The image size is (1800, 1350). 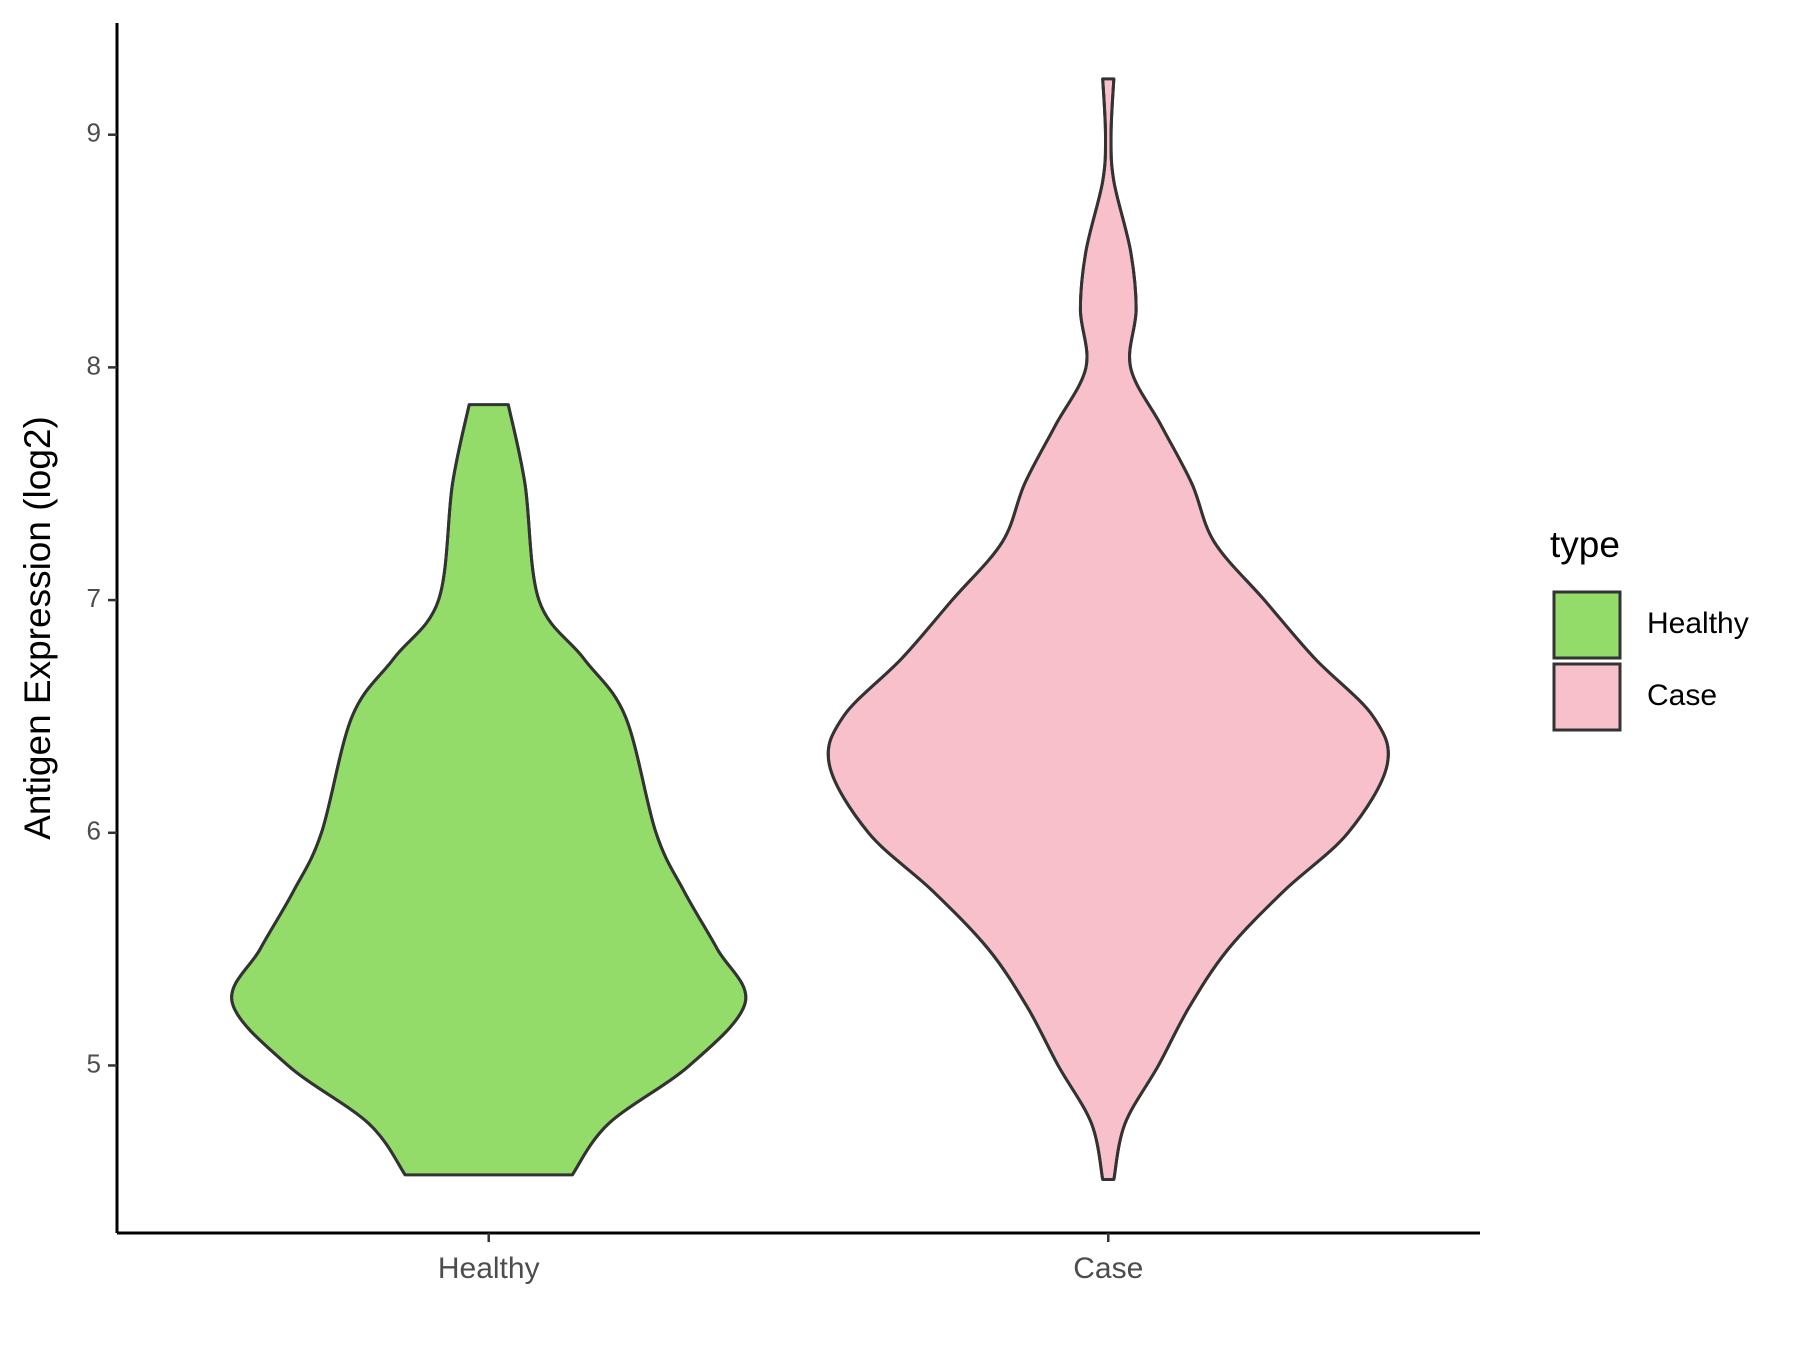 I want to click on y-axis-title: Antigen Expression (log2), so click(x=37, y=628).